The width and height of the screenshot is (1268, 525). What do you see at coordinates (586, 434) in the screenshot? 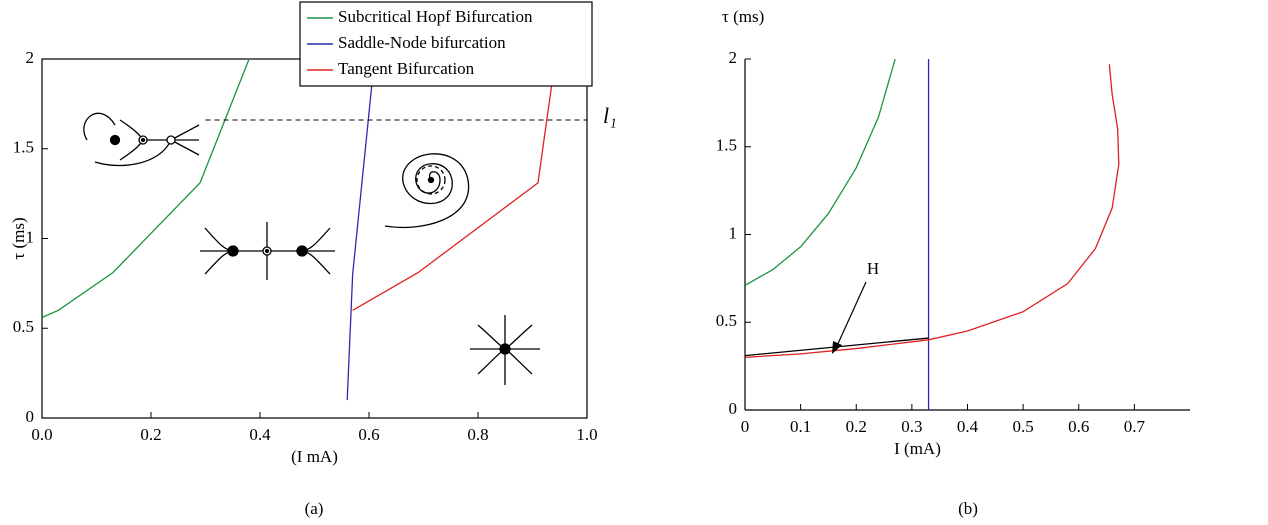
I see `x-tick-label: 1.0` at bounding box center [586, 434].